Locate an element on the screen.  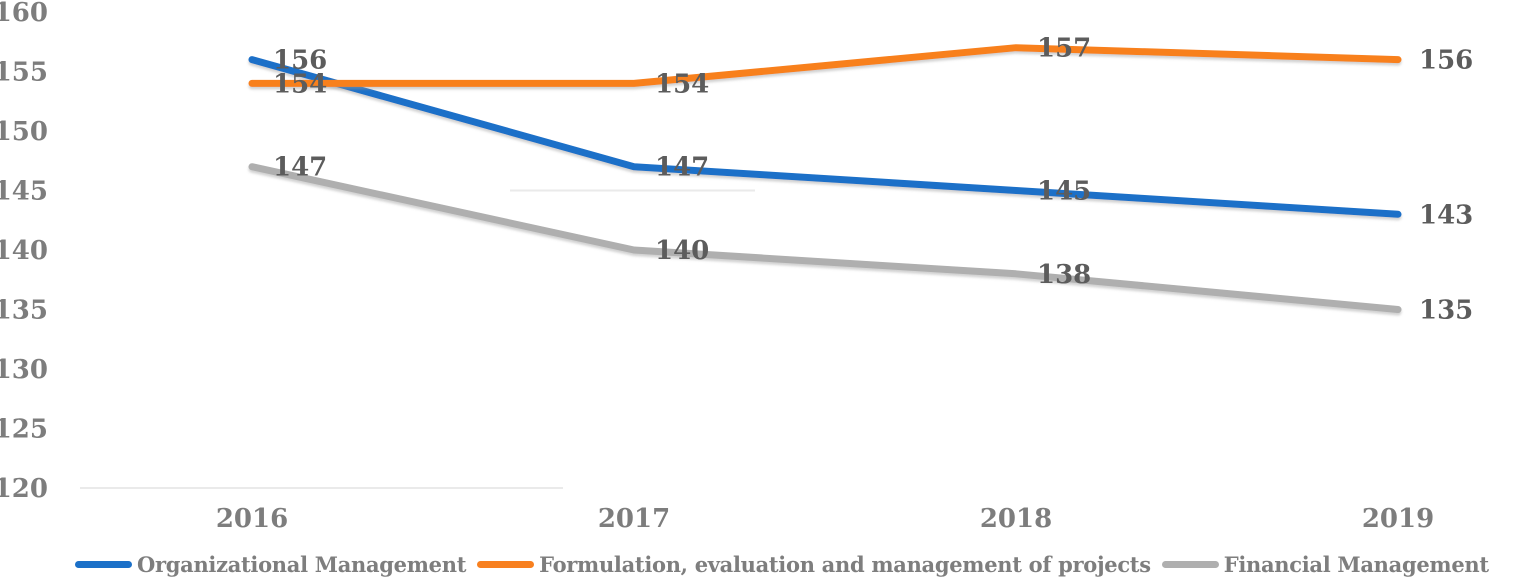
data-point-label: 157 is located at coordinates (1064, 49).